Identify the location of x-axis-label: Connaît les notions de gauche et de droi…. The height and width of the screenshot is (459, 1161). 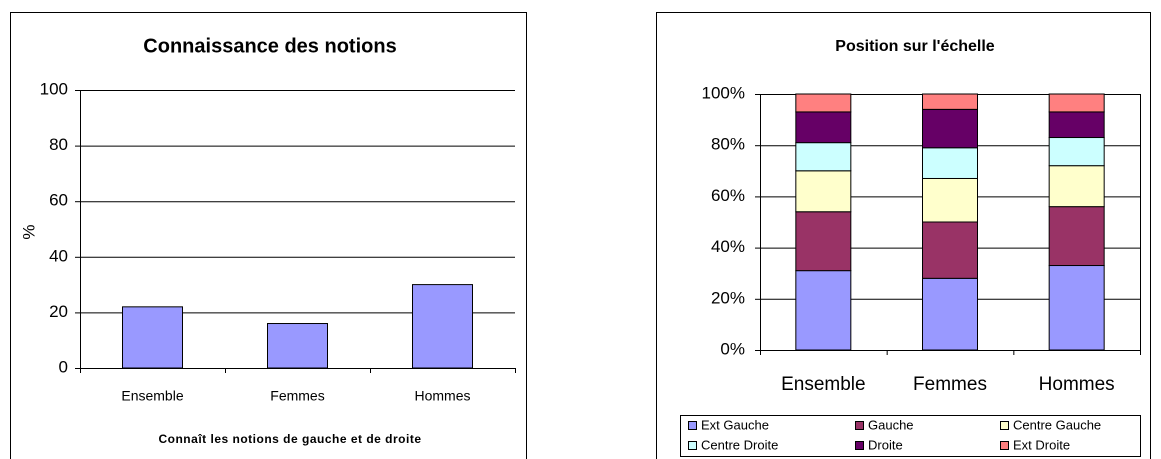
(289, 439).